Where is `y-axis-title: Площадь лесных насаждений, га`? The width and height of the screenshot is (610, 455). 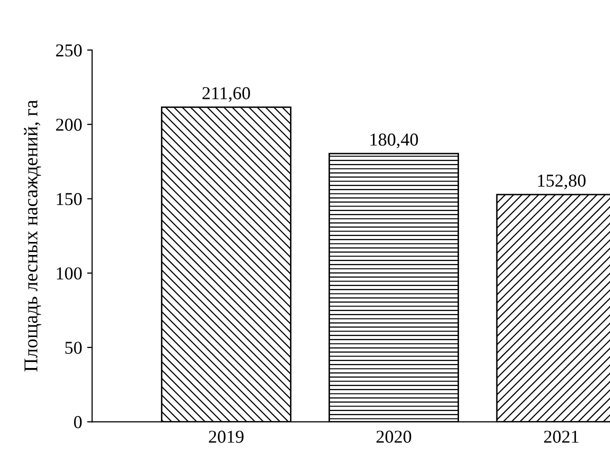
y-axis-title: Площадь лесных насаждений, га is located at coordinates (33, 236).